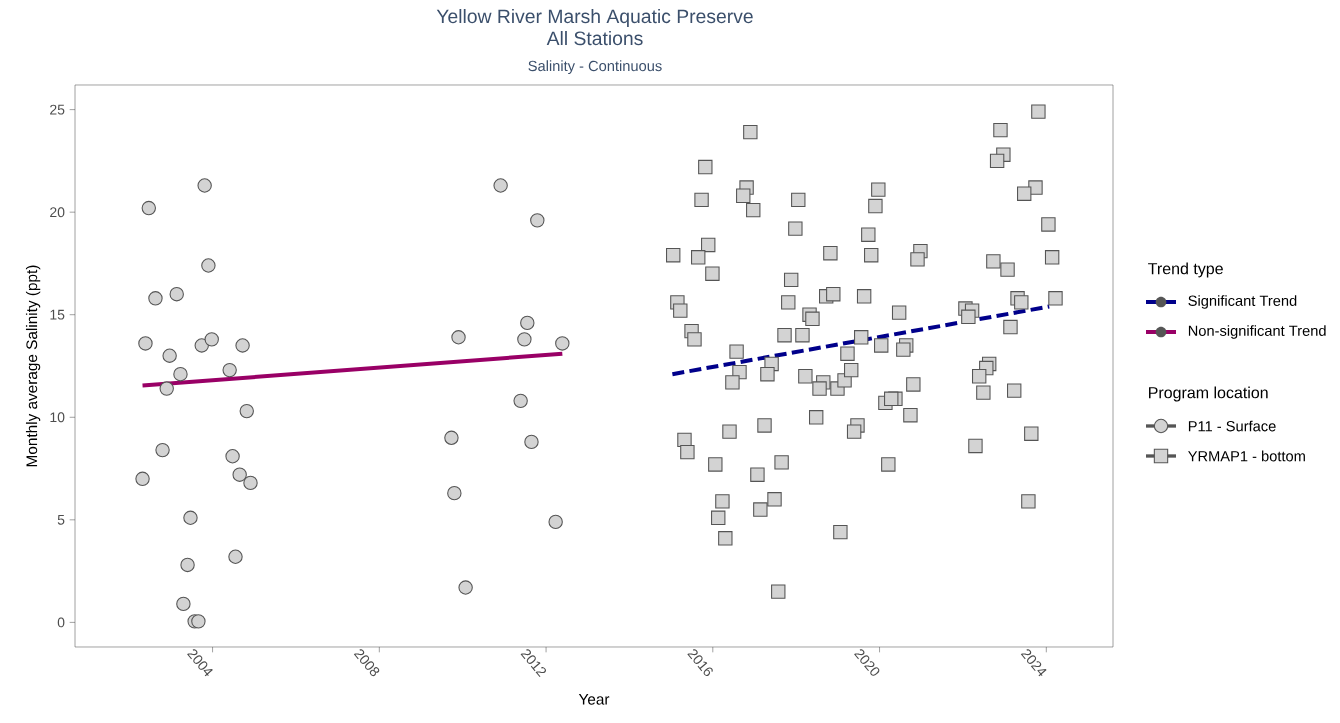 The image size is (1340, 723). Describe the element at coordinates (57, 109) in the screenshot. I see `y-tick-label: 25` at that location.